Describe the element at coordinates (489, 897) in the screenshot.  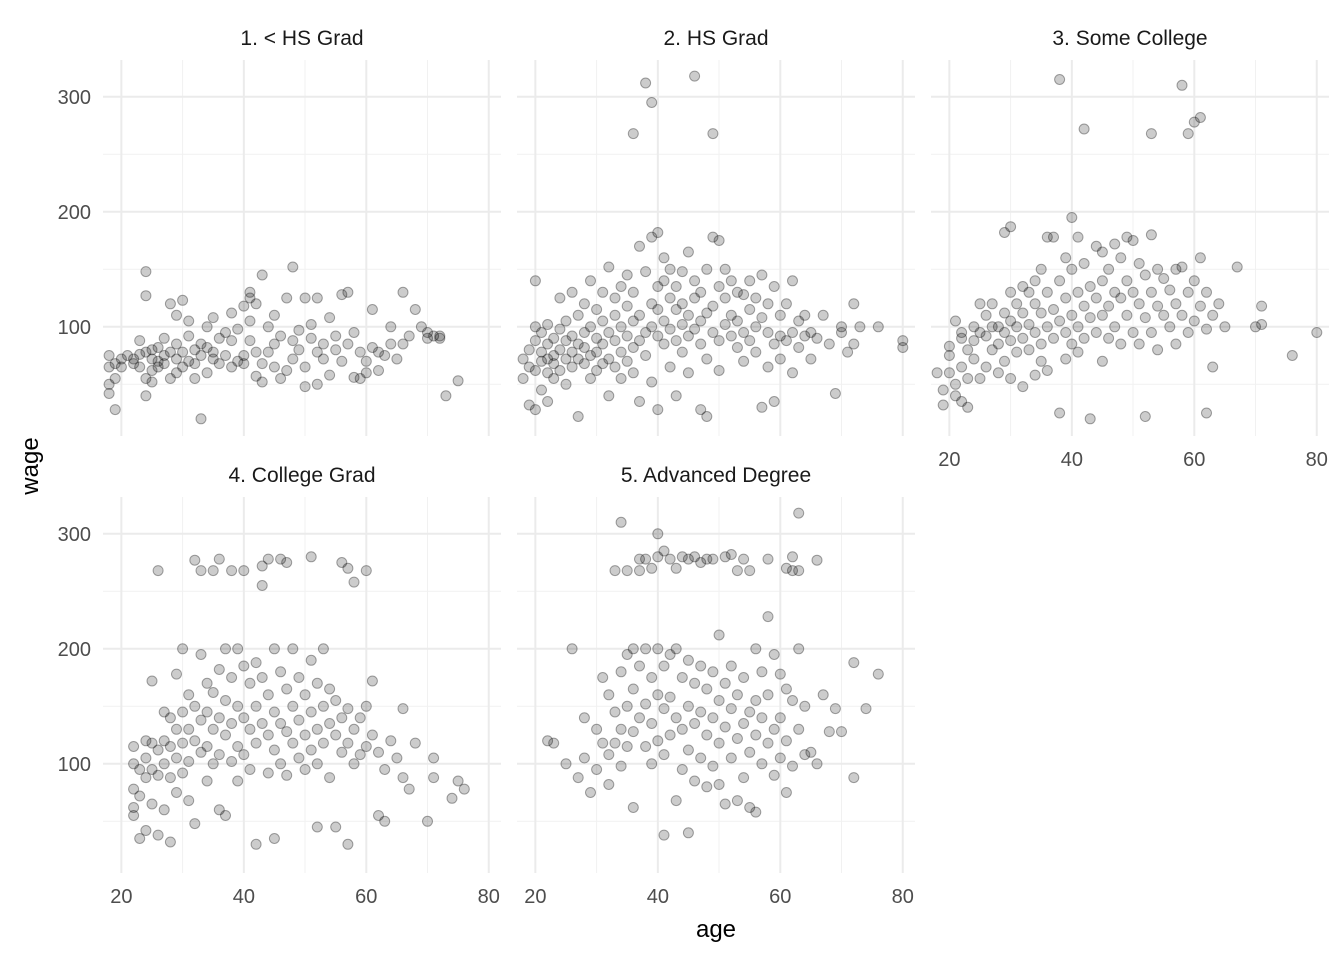
I see `x-tick-label: 80` at that location.